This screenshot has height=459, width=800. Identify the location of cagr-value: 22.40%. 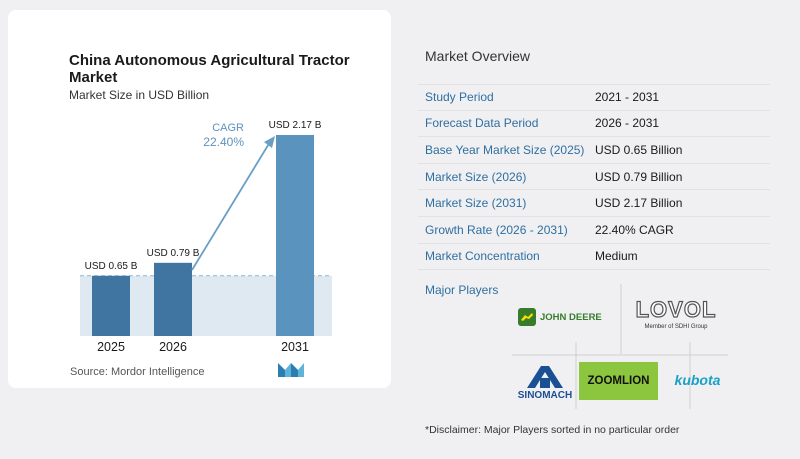
(223, 142).